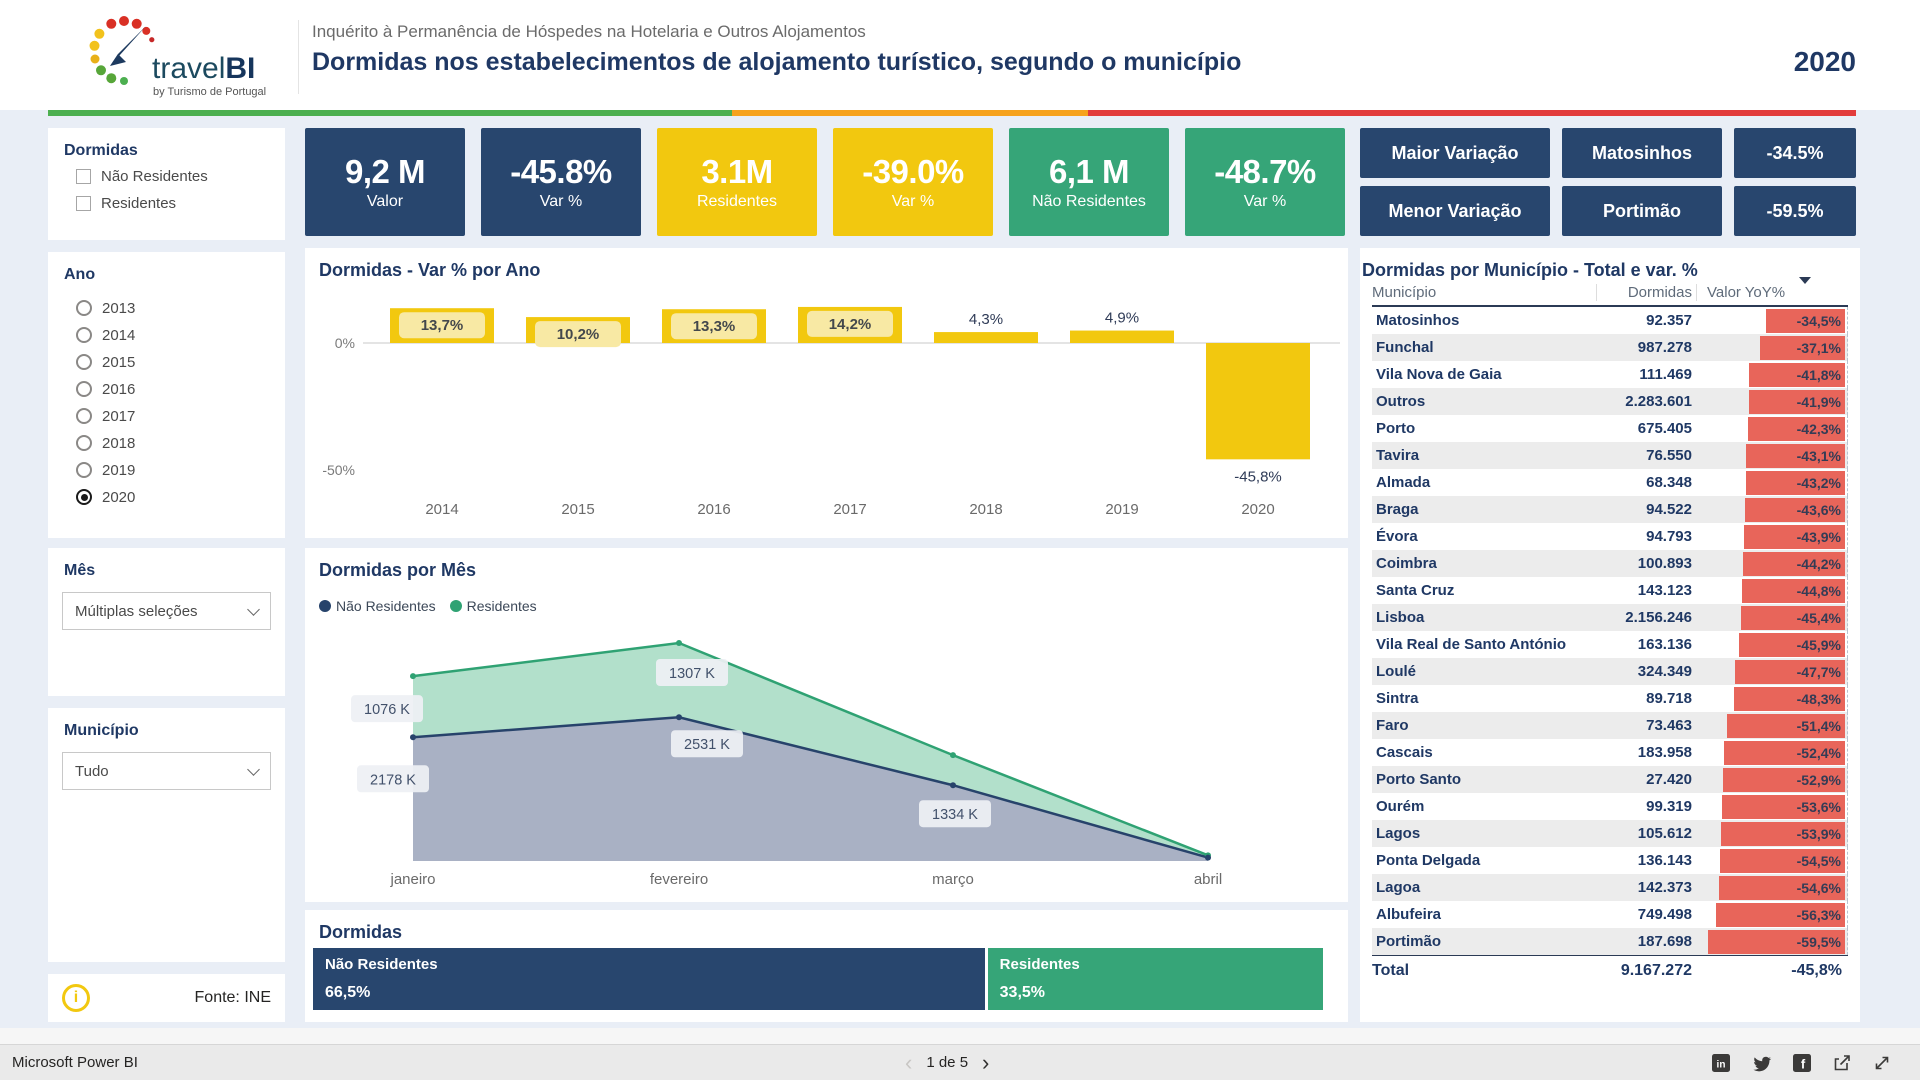 The image size is (1920, 1080). Describe the element at coordinates (1406, 563) in the screenshot. I see `cell-municipio: Coimbra` at that location.